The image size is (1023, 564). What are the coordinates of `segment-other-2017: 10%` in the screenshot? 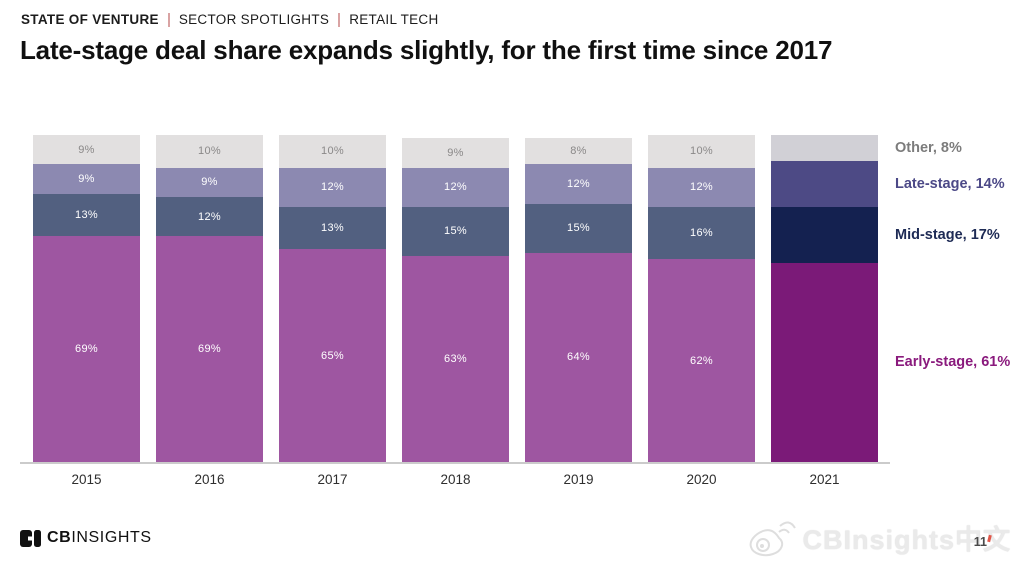 It's located at (332, 151).